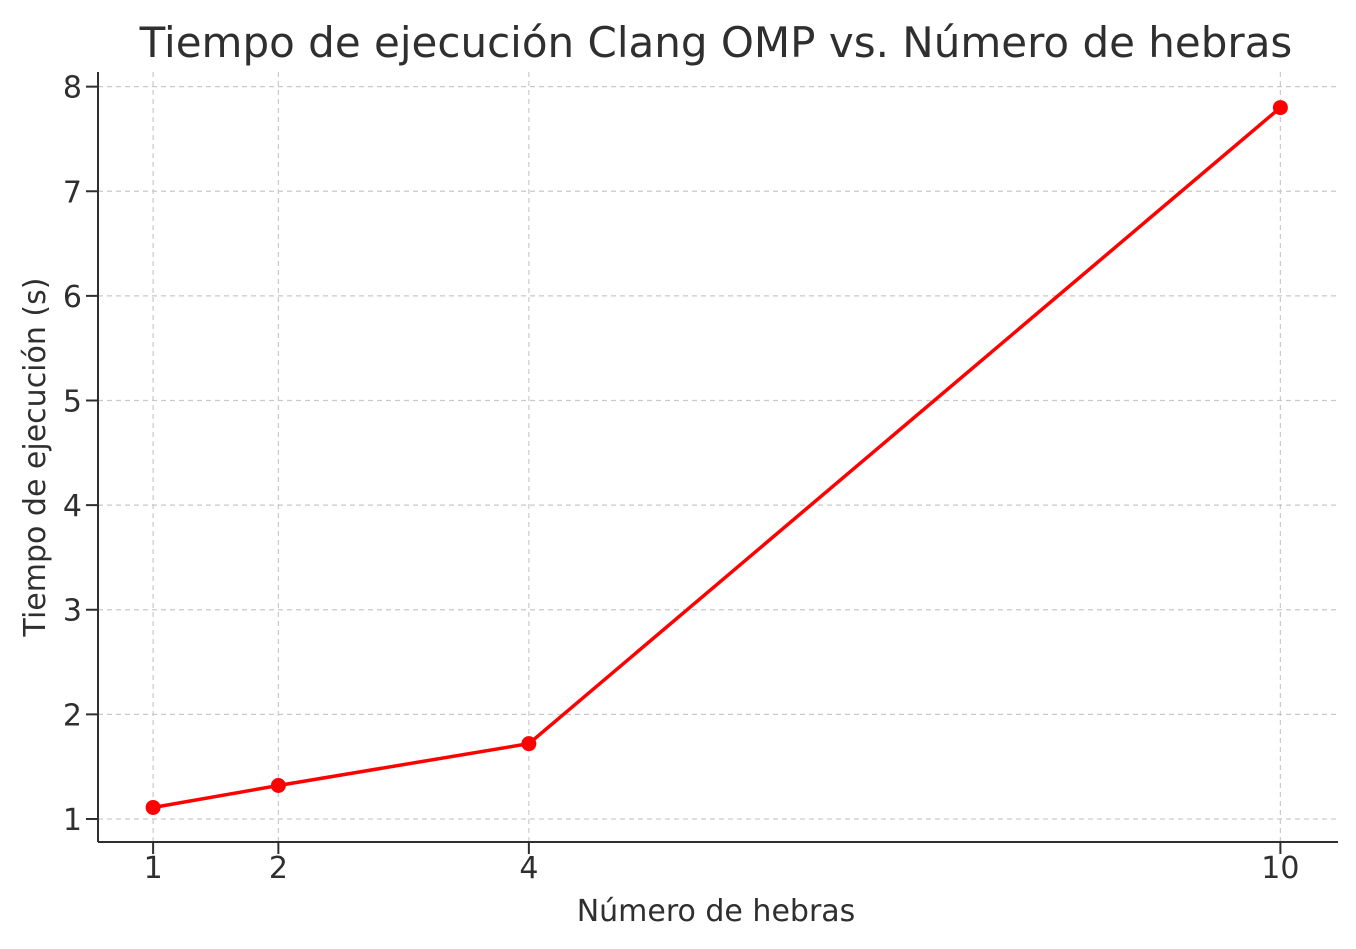 This screenshot has height=949, width=1356. I want to click on y-tick-label: 1, so click(72, 820).